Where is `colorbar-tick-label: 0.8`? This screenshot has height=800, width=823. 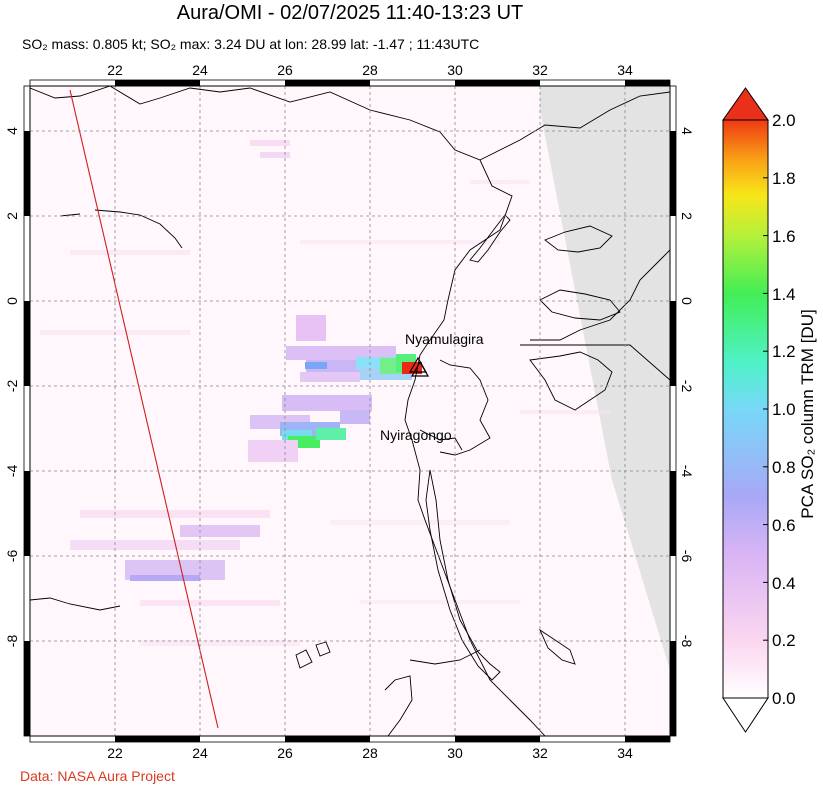
colorbar-tick-label: 0.8 is located at coordinates (784, 467).